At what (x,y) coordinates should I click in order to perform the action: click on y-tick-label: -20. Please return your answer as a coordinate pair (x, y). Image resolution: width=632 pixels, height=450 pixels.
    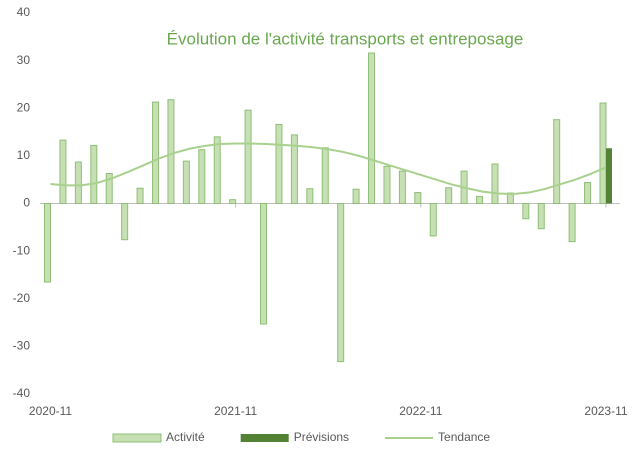
    Looking at the image, I should click on (22, 298).